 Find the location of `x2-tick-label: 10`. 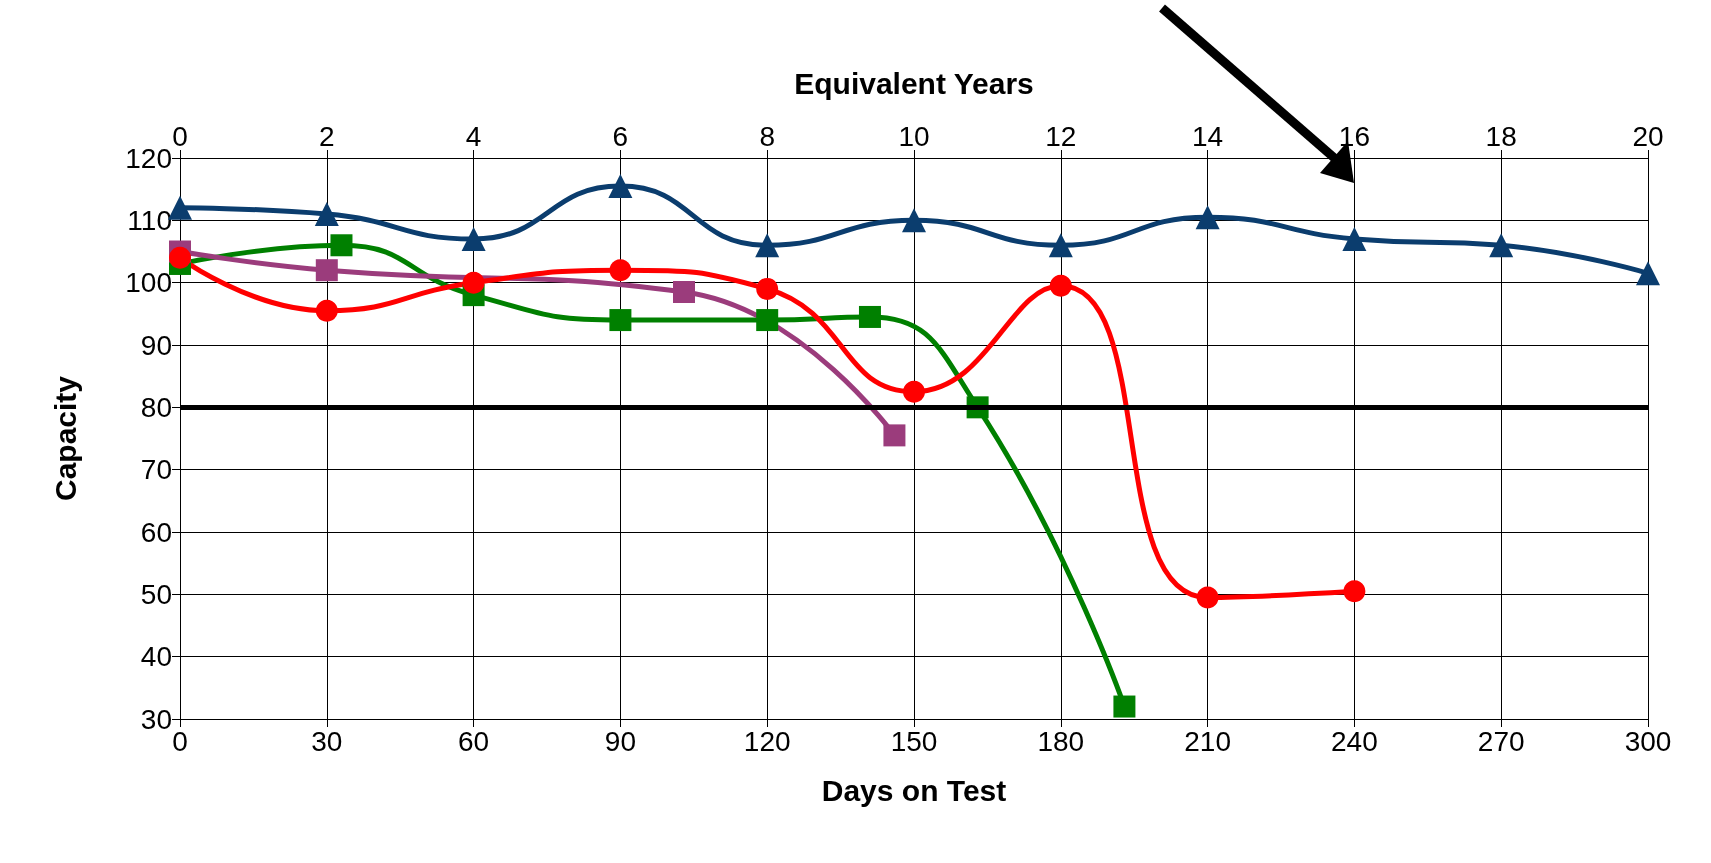

x2-tick-label: 10 is located at coordinates (914, 136).